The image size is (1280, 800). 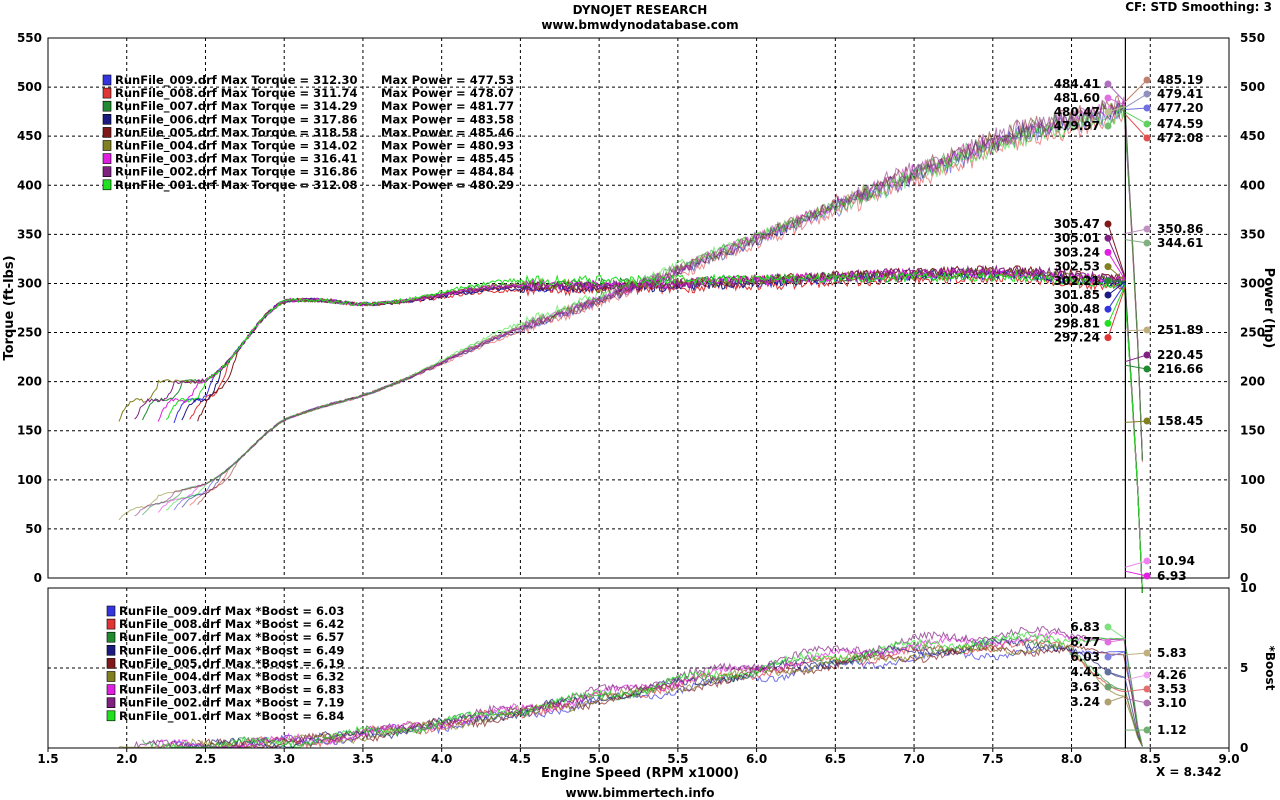 What do you see at coordinates (1252, 87) in the screenshot?
I see `power-tick-label: 500` at bounding box center [1252, 87].